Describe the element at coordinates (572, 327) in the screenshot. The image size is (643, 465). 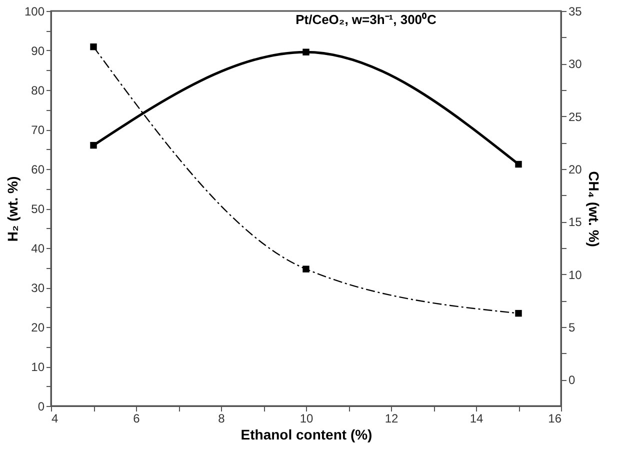
I see `y2-tick-label: 5` at that location.